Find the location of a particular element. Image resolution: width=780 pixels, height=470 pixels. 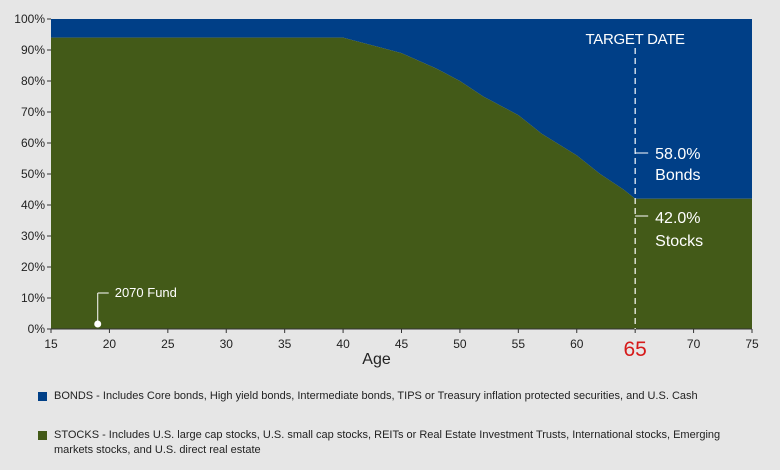

x-tick-label-highlight: 65 is located at coordinates (634, 349).